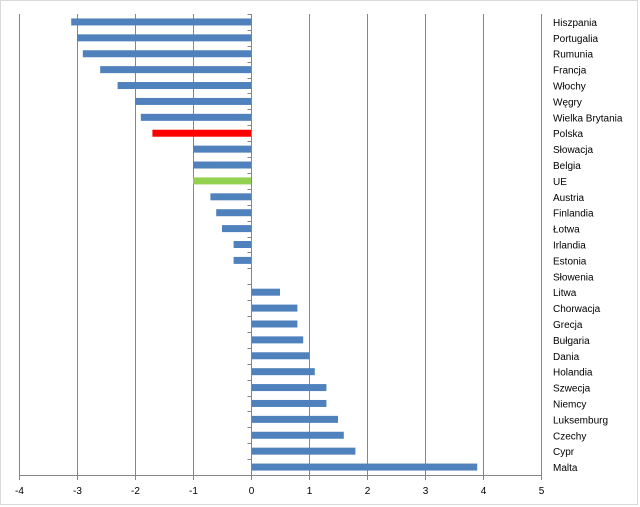 The image size is (640, 507). Describe the element at coordinates (569, 404) in the screenshot. I see `category-label: Niemcy` at that location.